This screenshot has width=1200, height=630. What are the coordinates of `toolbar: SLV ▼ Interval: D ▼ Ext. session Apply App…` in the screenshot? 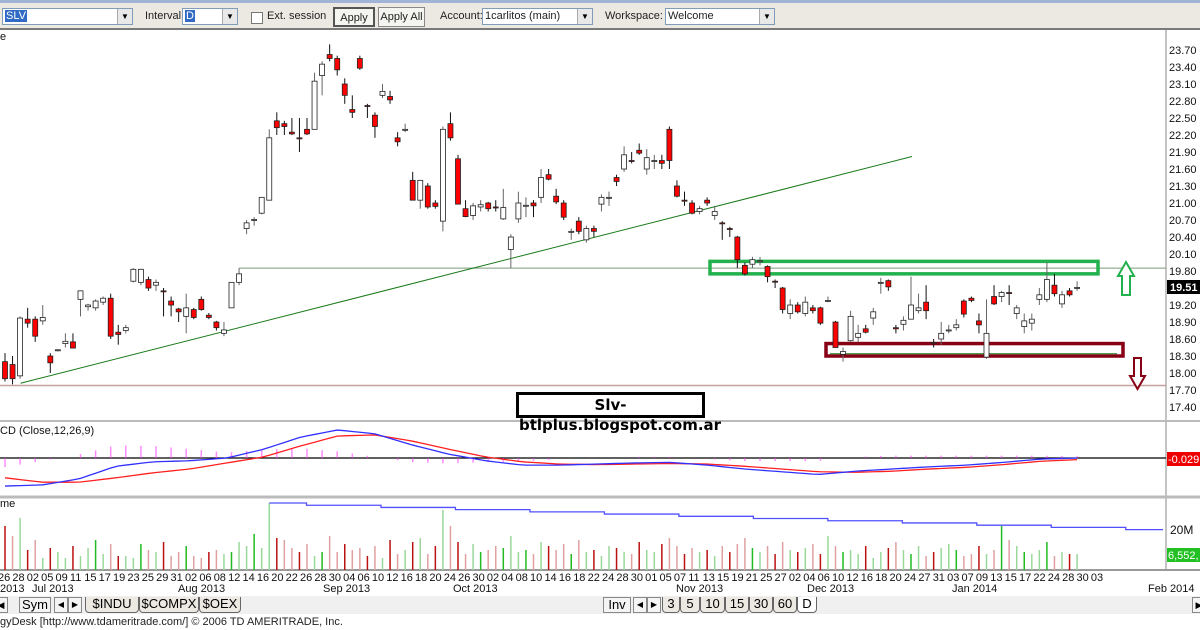 It's located at (600, 15).